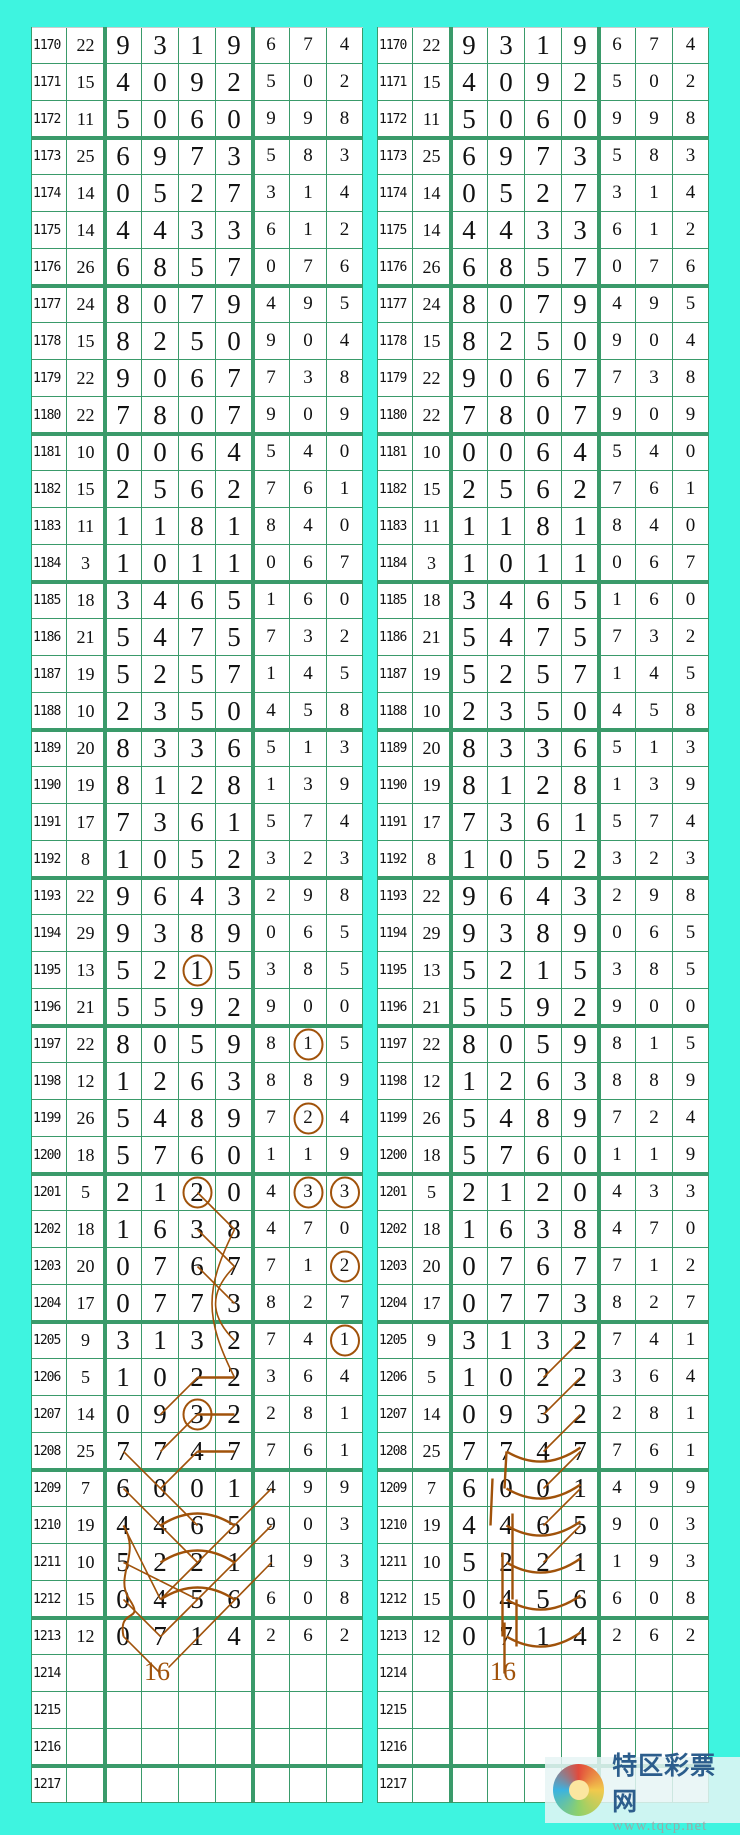 The width and height of the screenshot is (740, 1835). What do you see at coordinates (49, 637) in the screenshot?
I see `issue-number: 1186` at bounding box center [49, 637].